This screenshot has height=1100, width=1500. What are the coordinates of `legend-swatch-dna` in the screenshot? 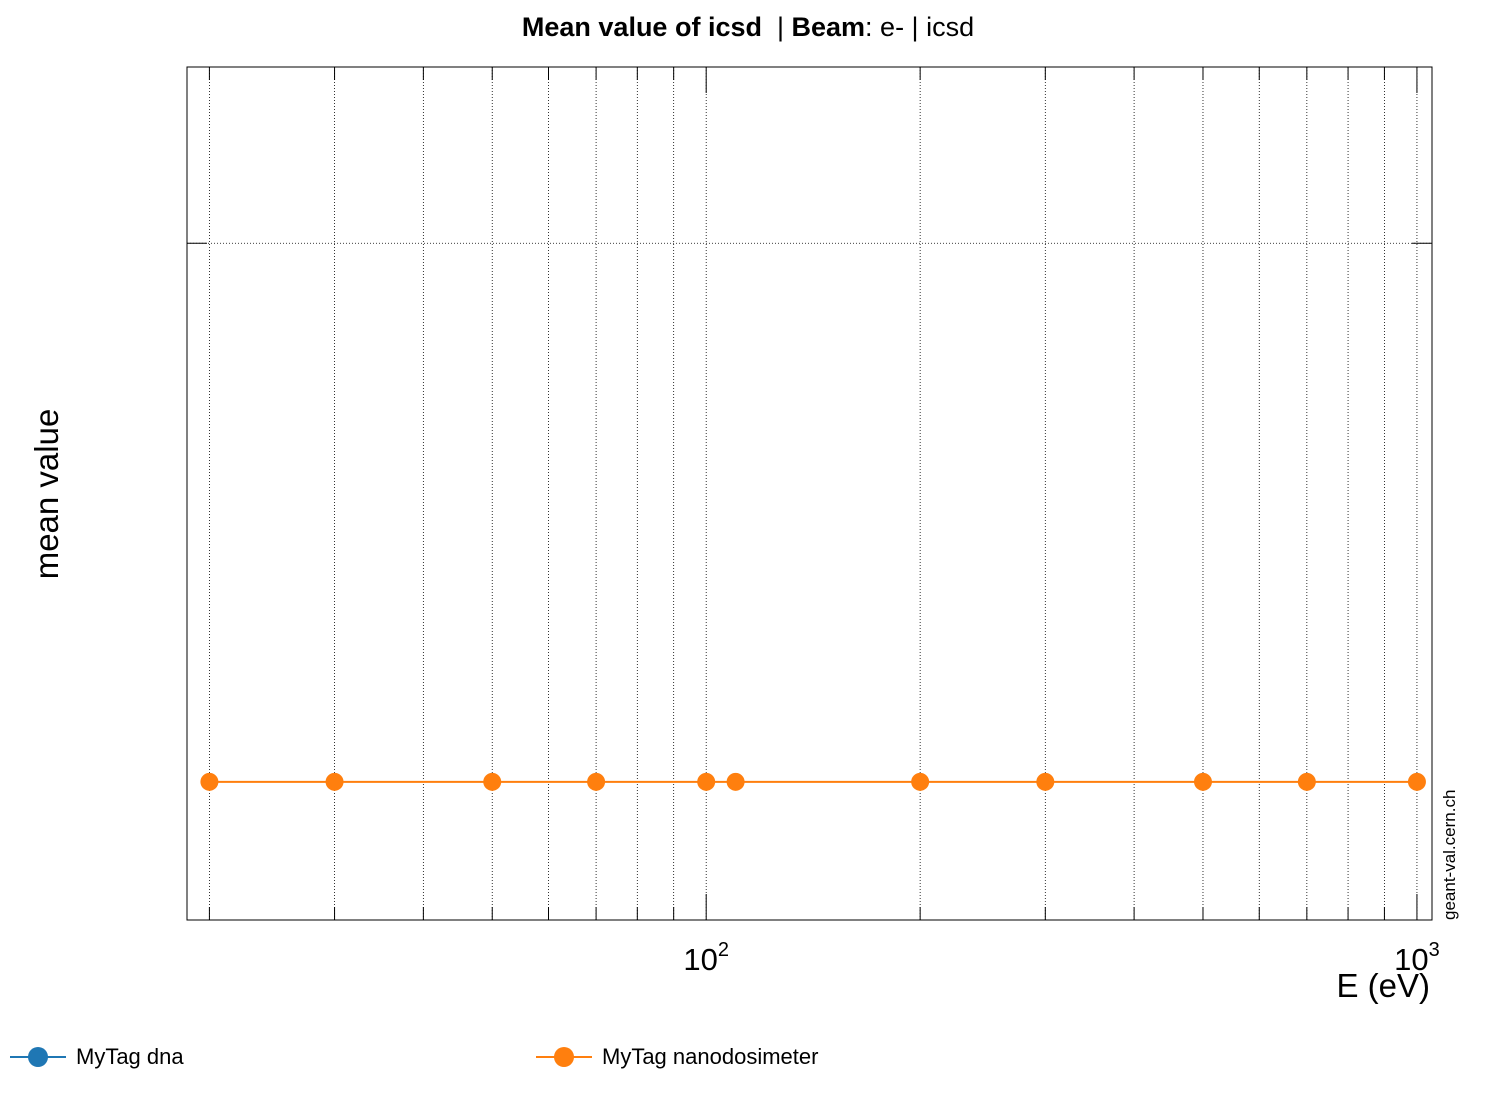 It's located at (38, 1057).